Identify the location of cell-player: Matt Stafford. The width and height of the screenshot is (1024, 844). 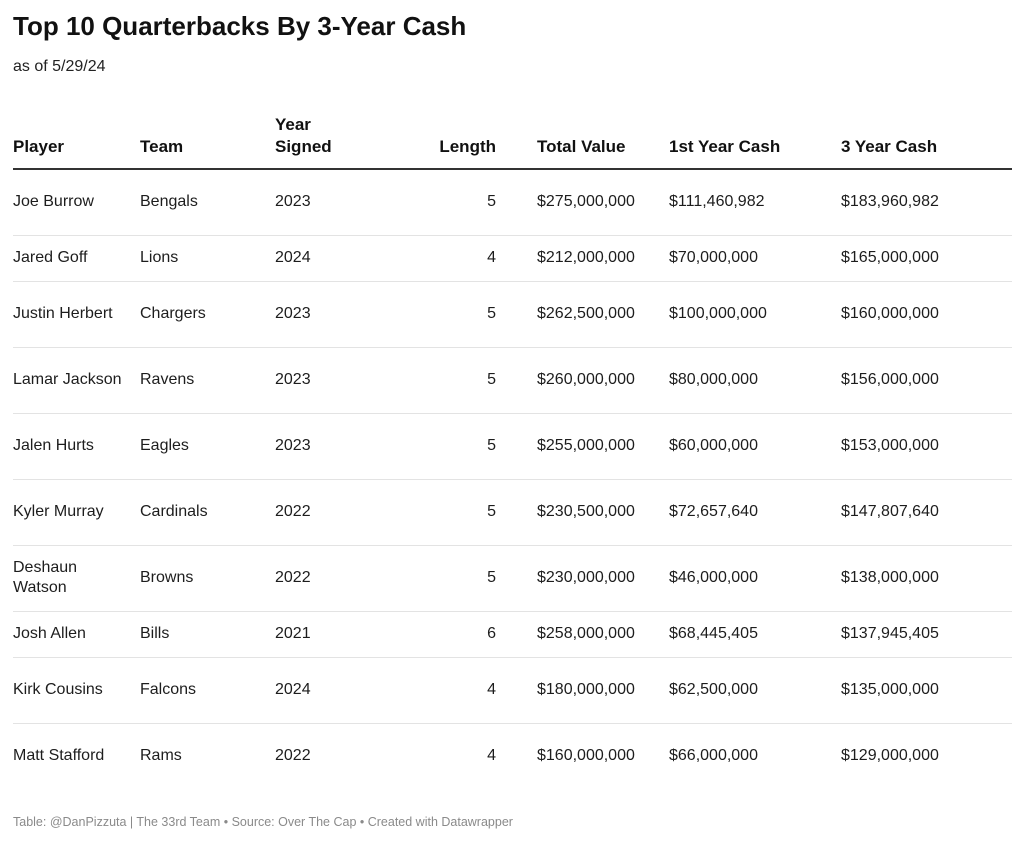
(76, 756).